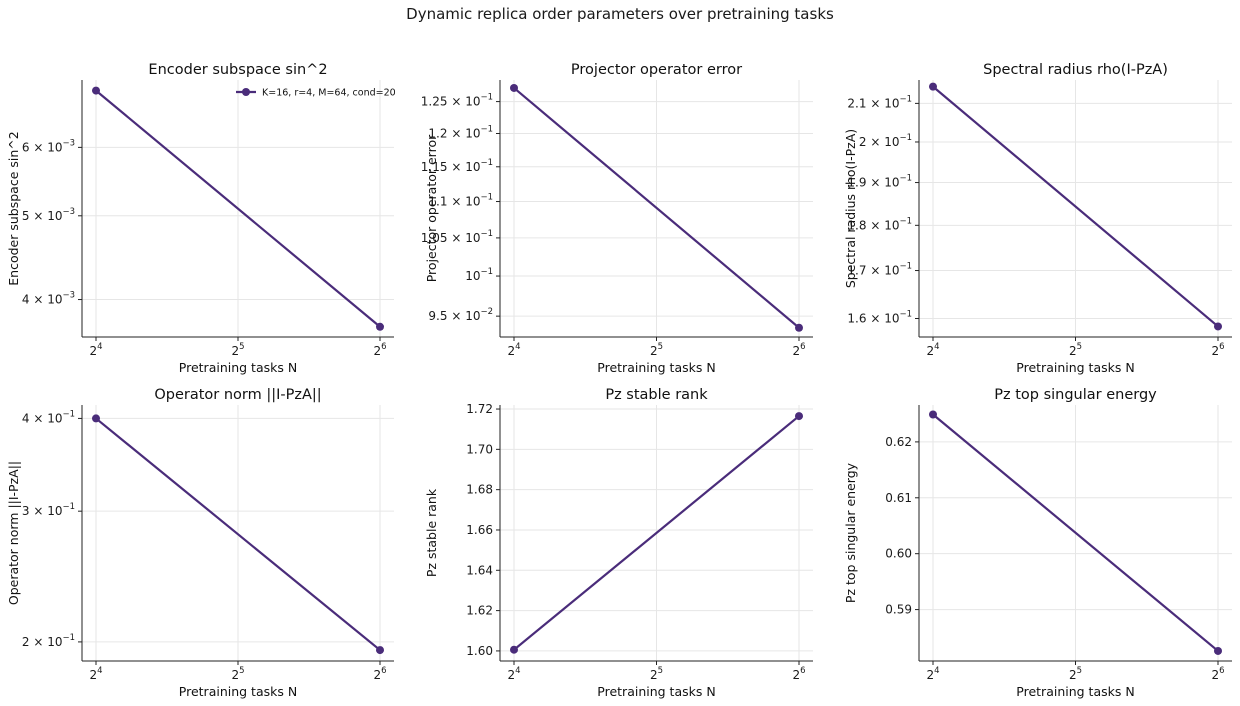 The image size is (1240, 706). What do you see at coordinates (479, 530) in the screenshot?
I see `y-tick-label: 1.66` at bounding box center [479, 530].